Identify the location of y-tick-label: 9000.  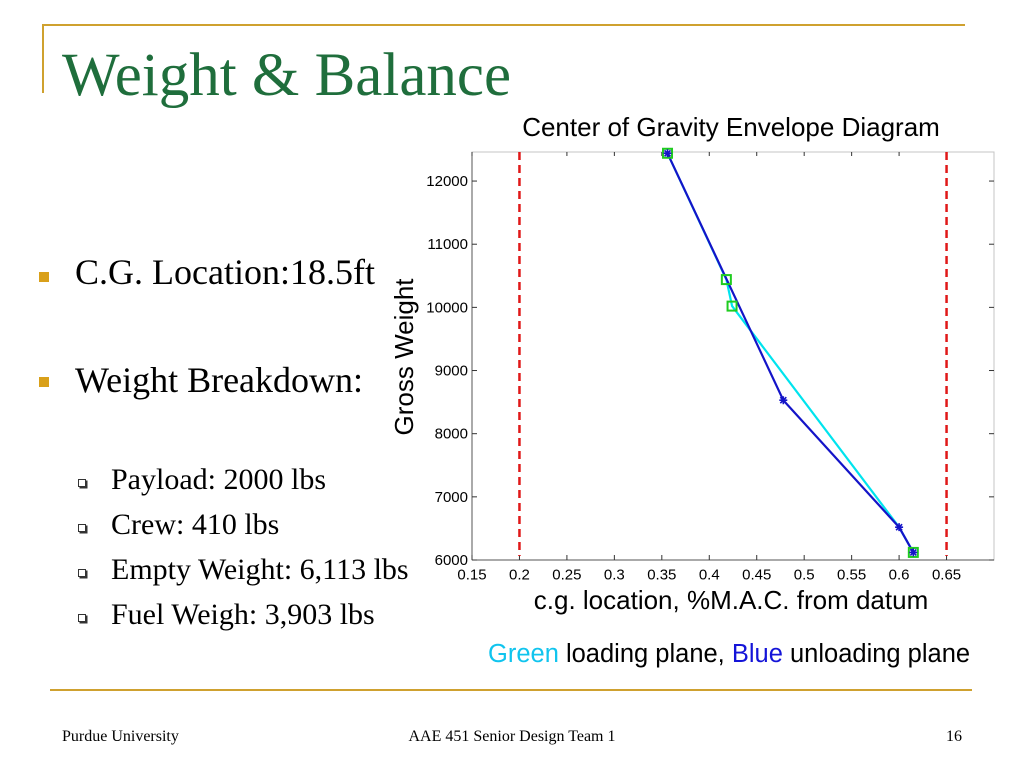
(451, 371).